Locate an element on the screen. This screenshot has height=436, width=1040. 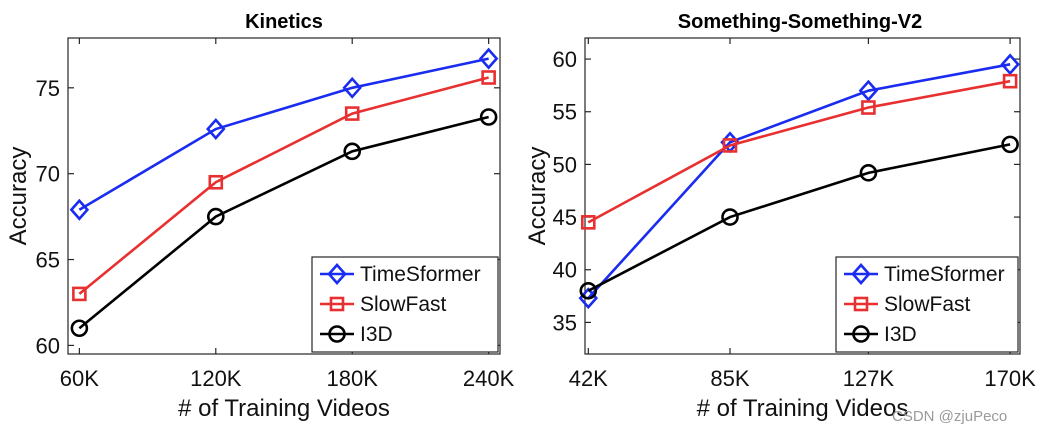
x-tick-label: 180K is located at coordinates (353, 378).